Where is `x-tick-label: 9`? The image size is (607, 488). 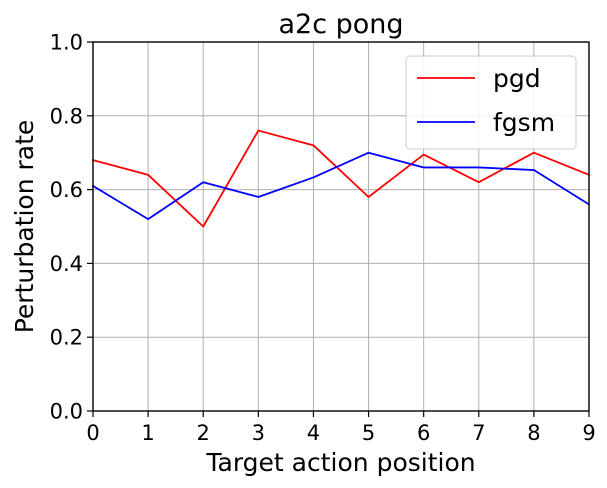 x-tick-label: 9 is located at coordinates (588, 433).